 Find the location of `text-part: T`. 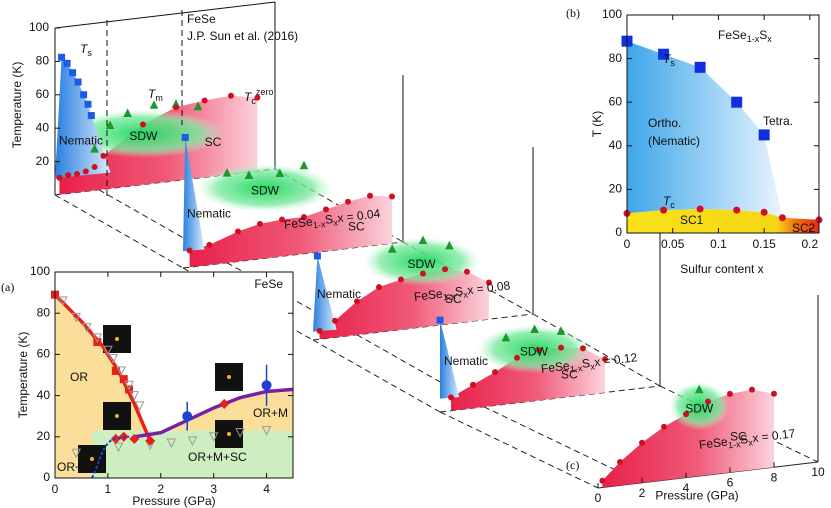

text-part: T is located at coordinates (667, 59).